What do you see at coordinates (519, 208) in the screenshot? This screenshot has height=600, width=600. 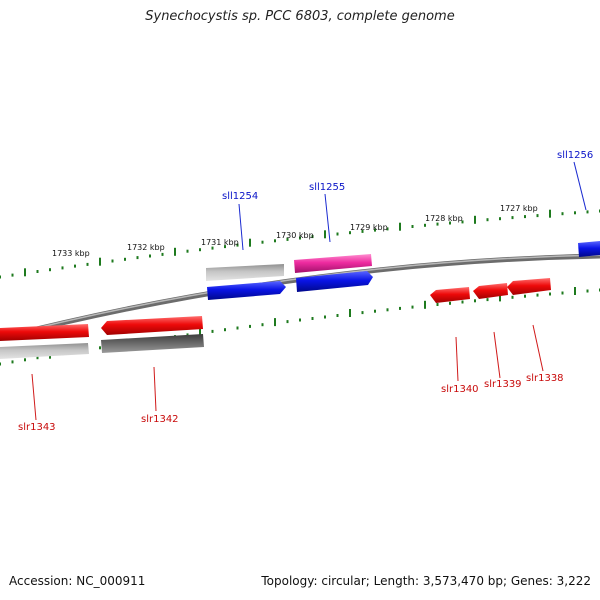 I see `scale-label-1727: 1727 kbp` at bounding box center [519, 208].